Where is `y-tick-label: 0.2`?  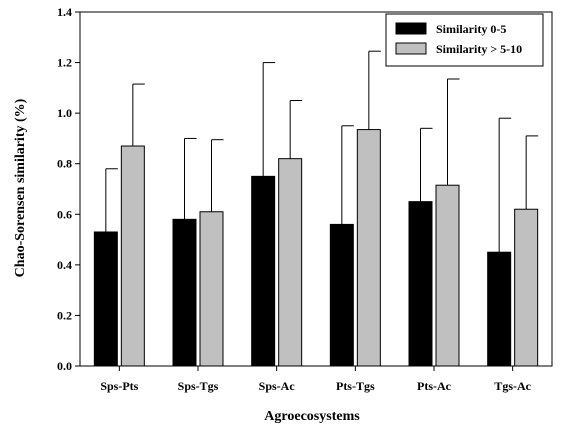
y-tick-label: 0.2 is located at coordinates (64, 315).